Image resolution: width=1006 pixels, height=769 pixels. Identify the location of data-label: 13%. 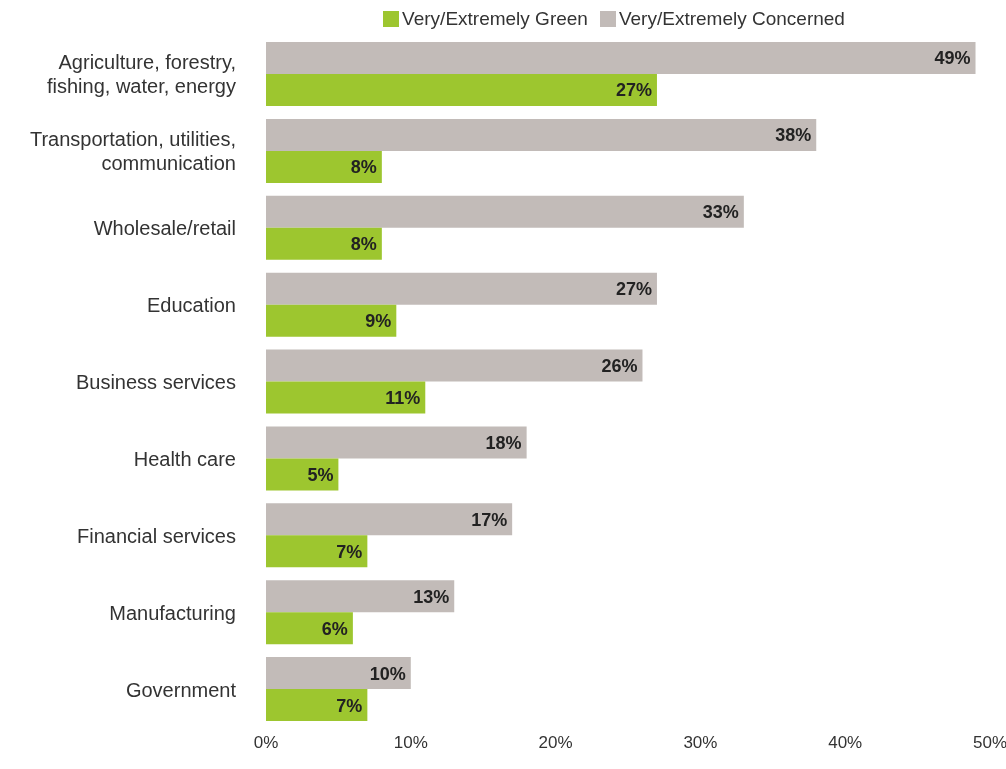
(431, 596).